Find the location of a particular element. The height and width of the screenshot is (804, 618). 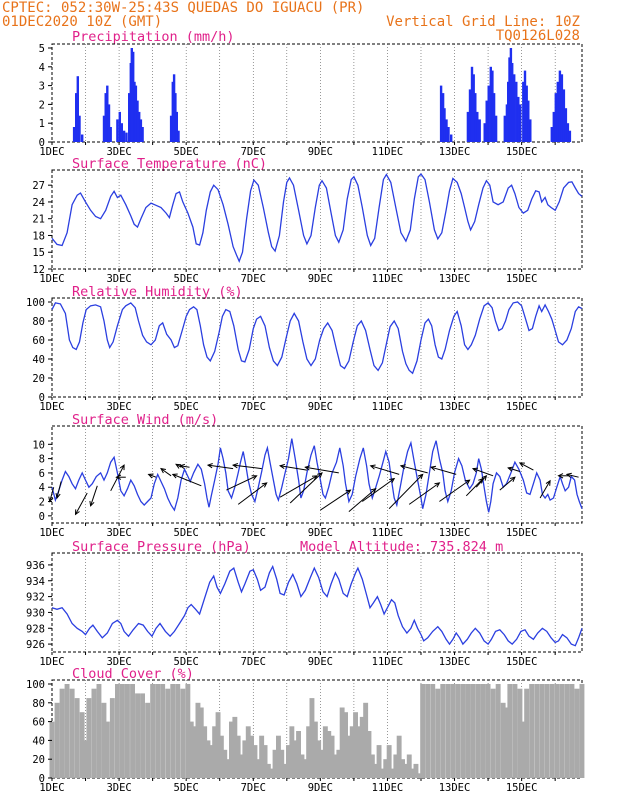

wind-ytick-label: 8 is located at coordinates (42, 460).